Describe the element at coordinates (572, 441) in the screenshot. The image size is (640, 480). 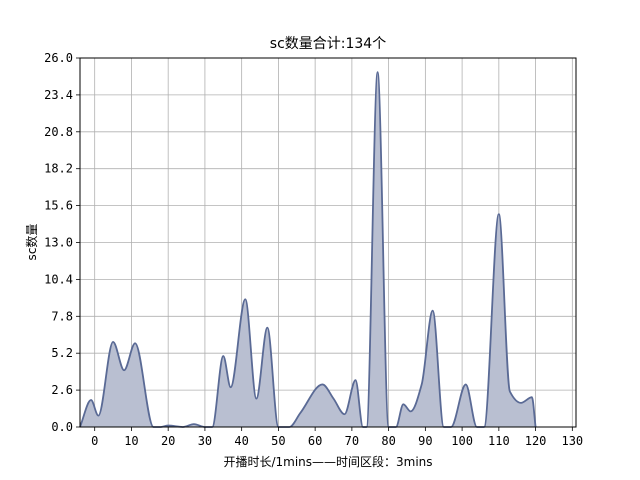
I see `x-tick-label: 130` at that location.